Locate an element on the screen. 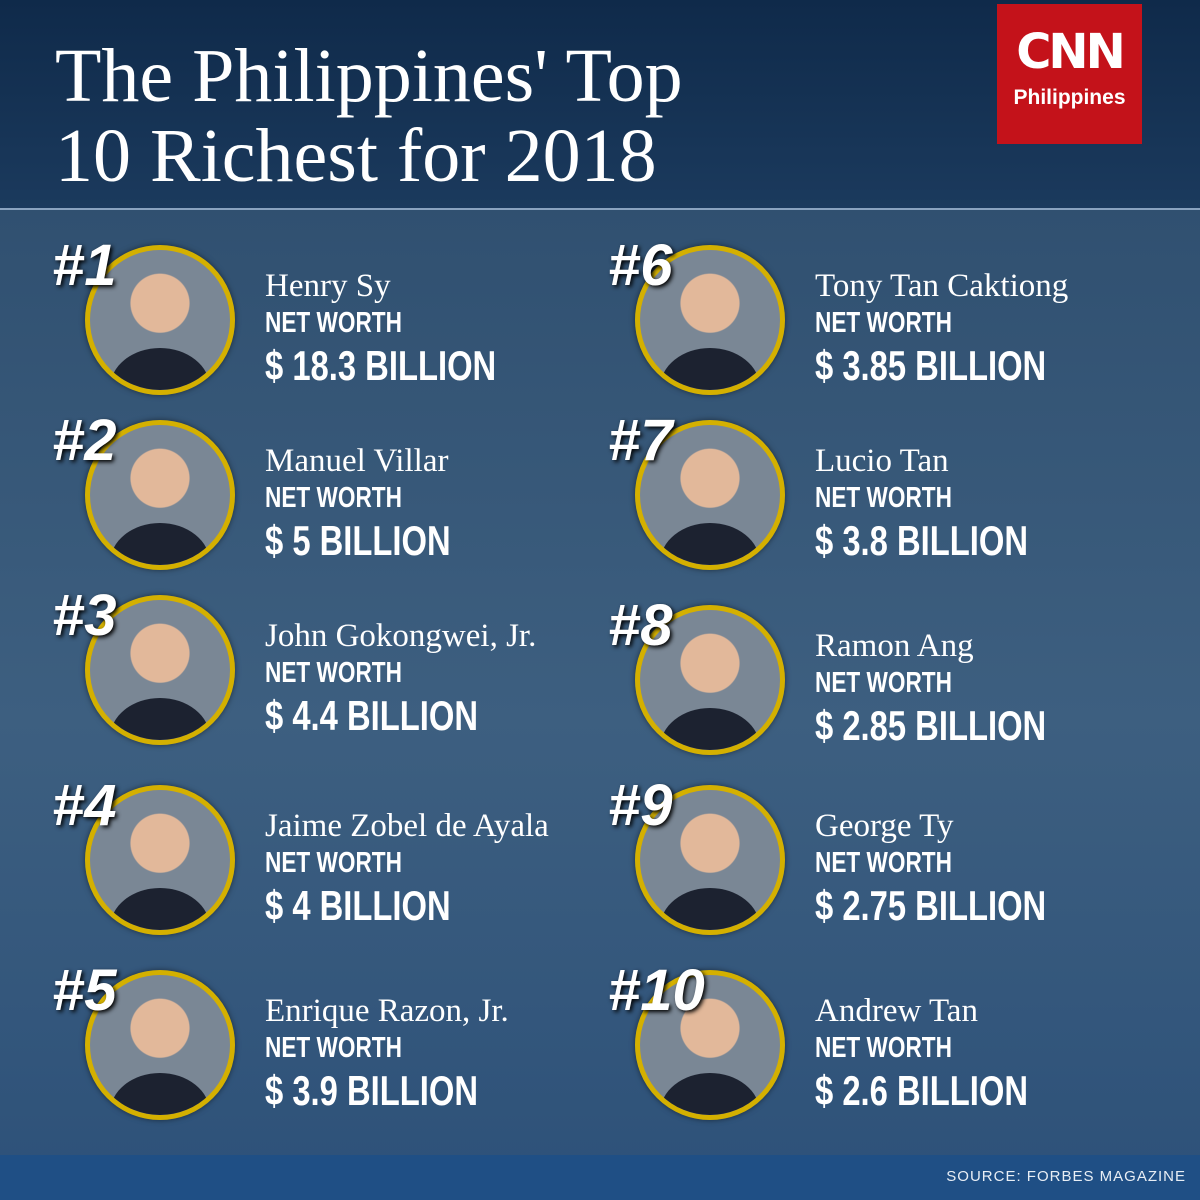 The image size is (1200, 1200). net-worth: $ 5 BILLION is located at coordinates (358, 540).